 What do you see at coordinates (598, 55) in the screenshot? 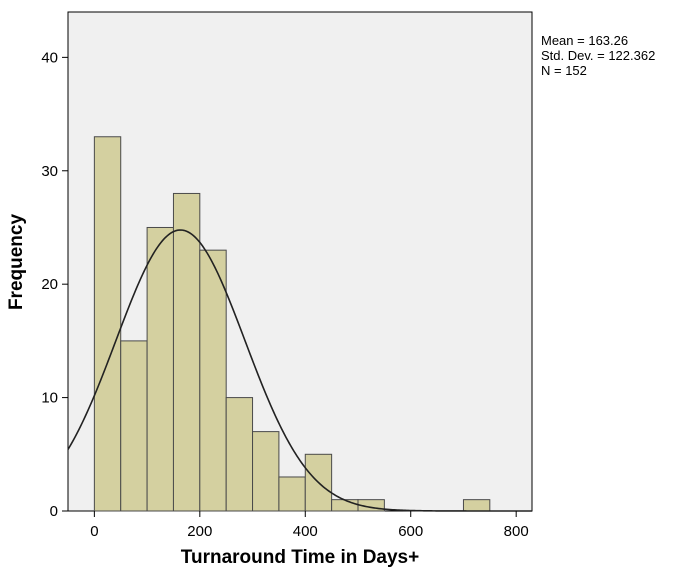
I see `stats-std-dev: Std. Dev. = 122.362` at bounding box center [598, 55].